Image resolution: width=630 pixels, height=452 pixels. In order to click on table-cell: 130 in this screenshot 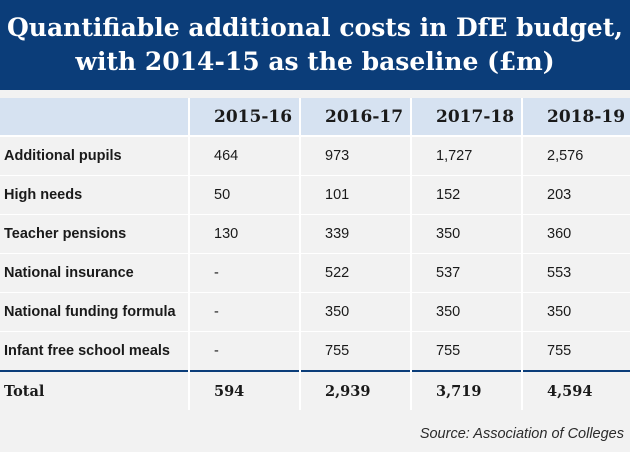, I will do `click(244, 234)`.